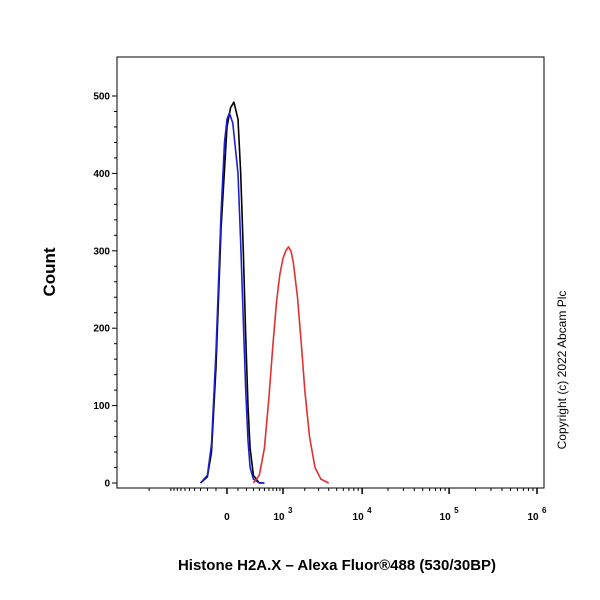  Describe the element at coordinates (544, 510) in the screenshot. I see `x-tick-exponent: 6` at that location.